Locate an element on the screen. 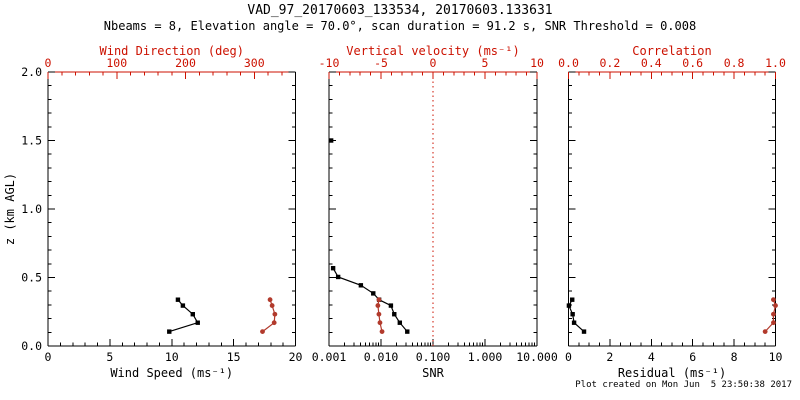 This screenshot has height=400, width=800. top-tick-label: -5 is located at coordinates (381, 63).